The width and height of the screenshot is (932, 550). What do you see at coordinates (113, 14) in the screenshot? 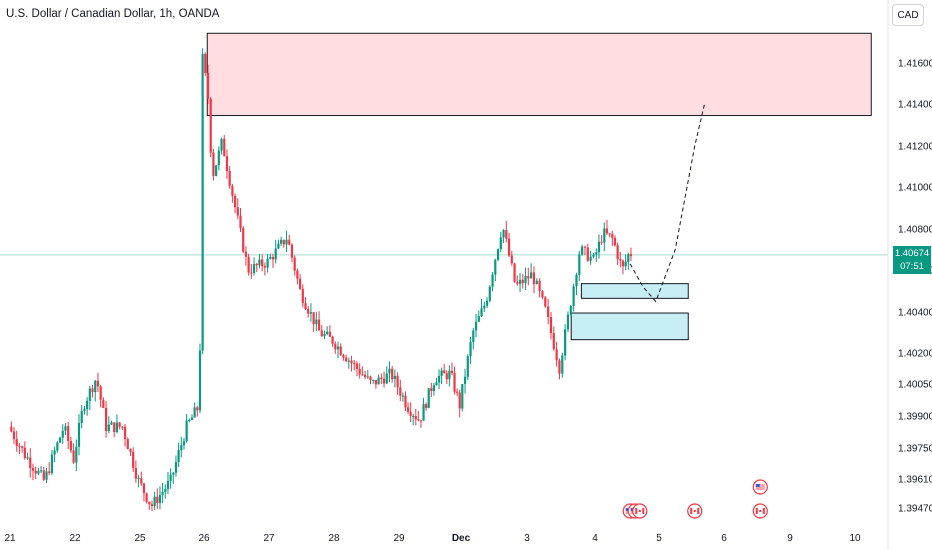
I see `chart-title: U.S. Dollar / Canadian Dollar, 1h, OANDA` at bounding box center [113, 14].